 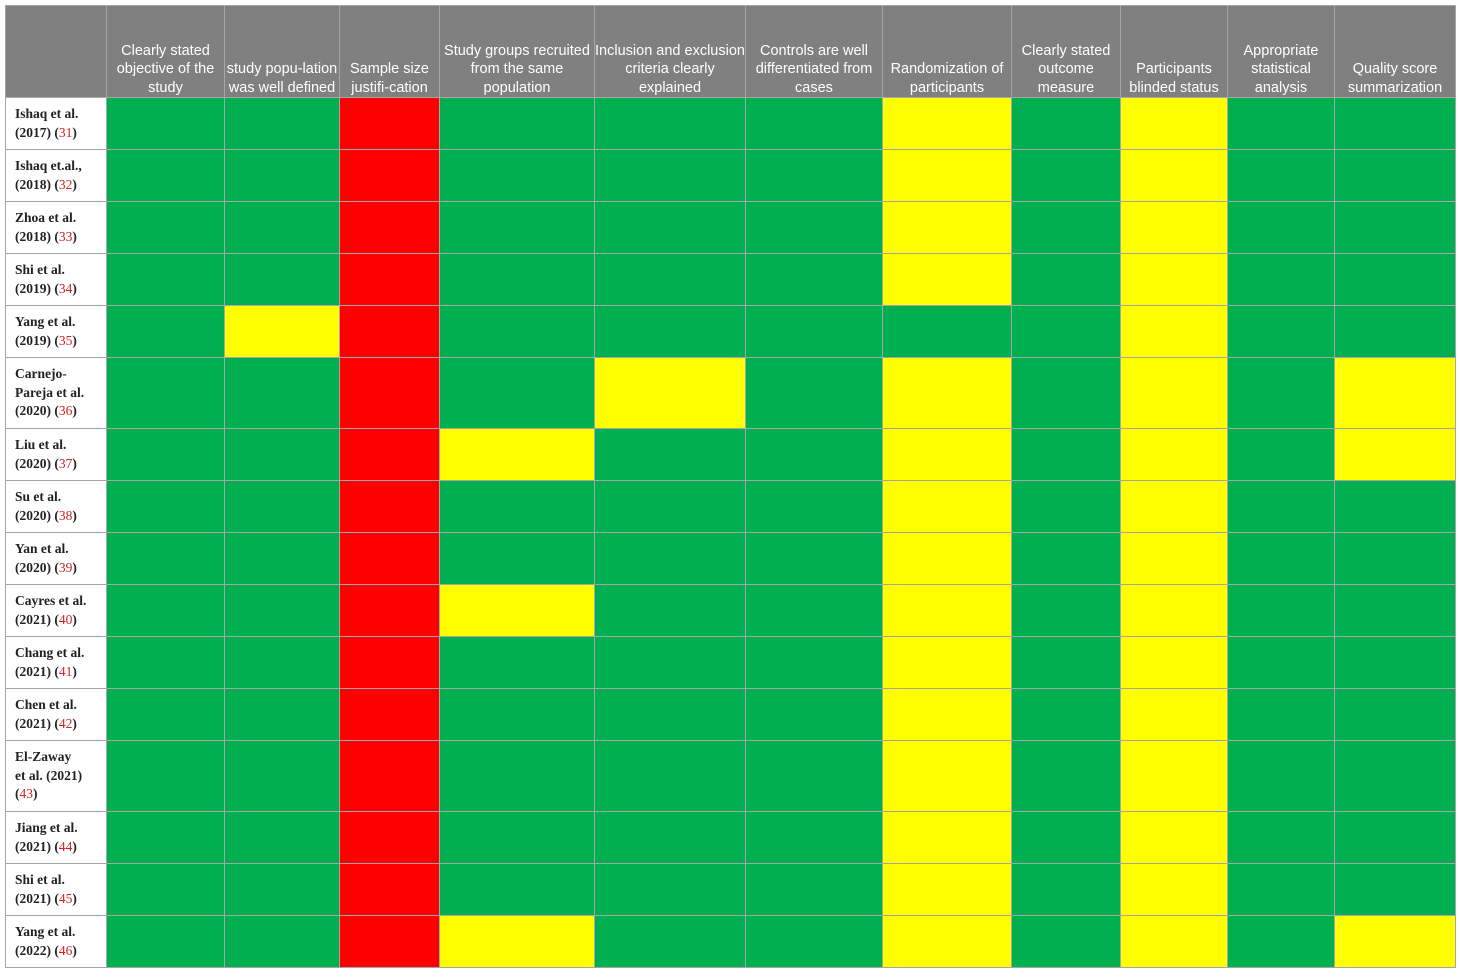 What do you see at coordinates (48, 175) in the screenshot?
I see `study-label: Ishaq et.al., (2018)` at bounding box center [48, 175].